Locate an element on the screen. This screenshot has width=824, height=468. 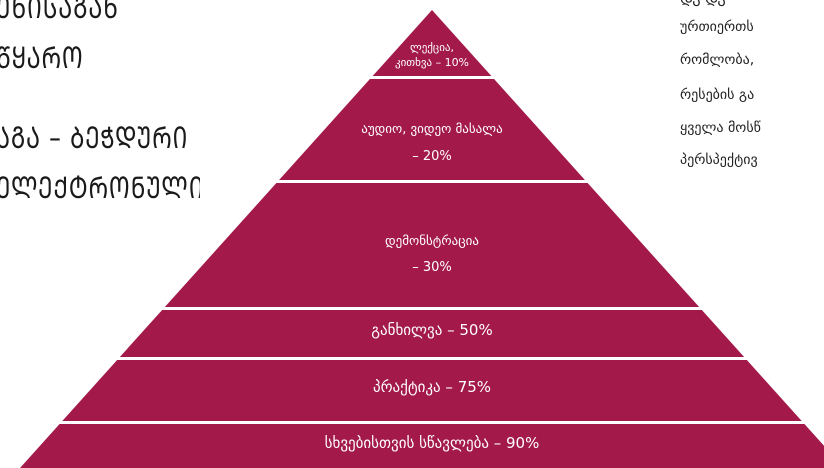
left-text-line-2: ᲬᲧᲐᲠᲝ is located at coordinates (42, 58).